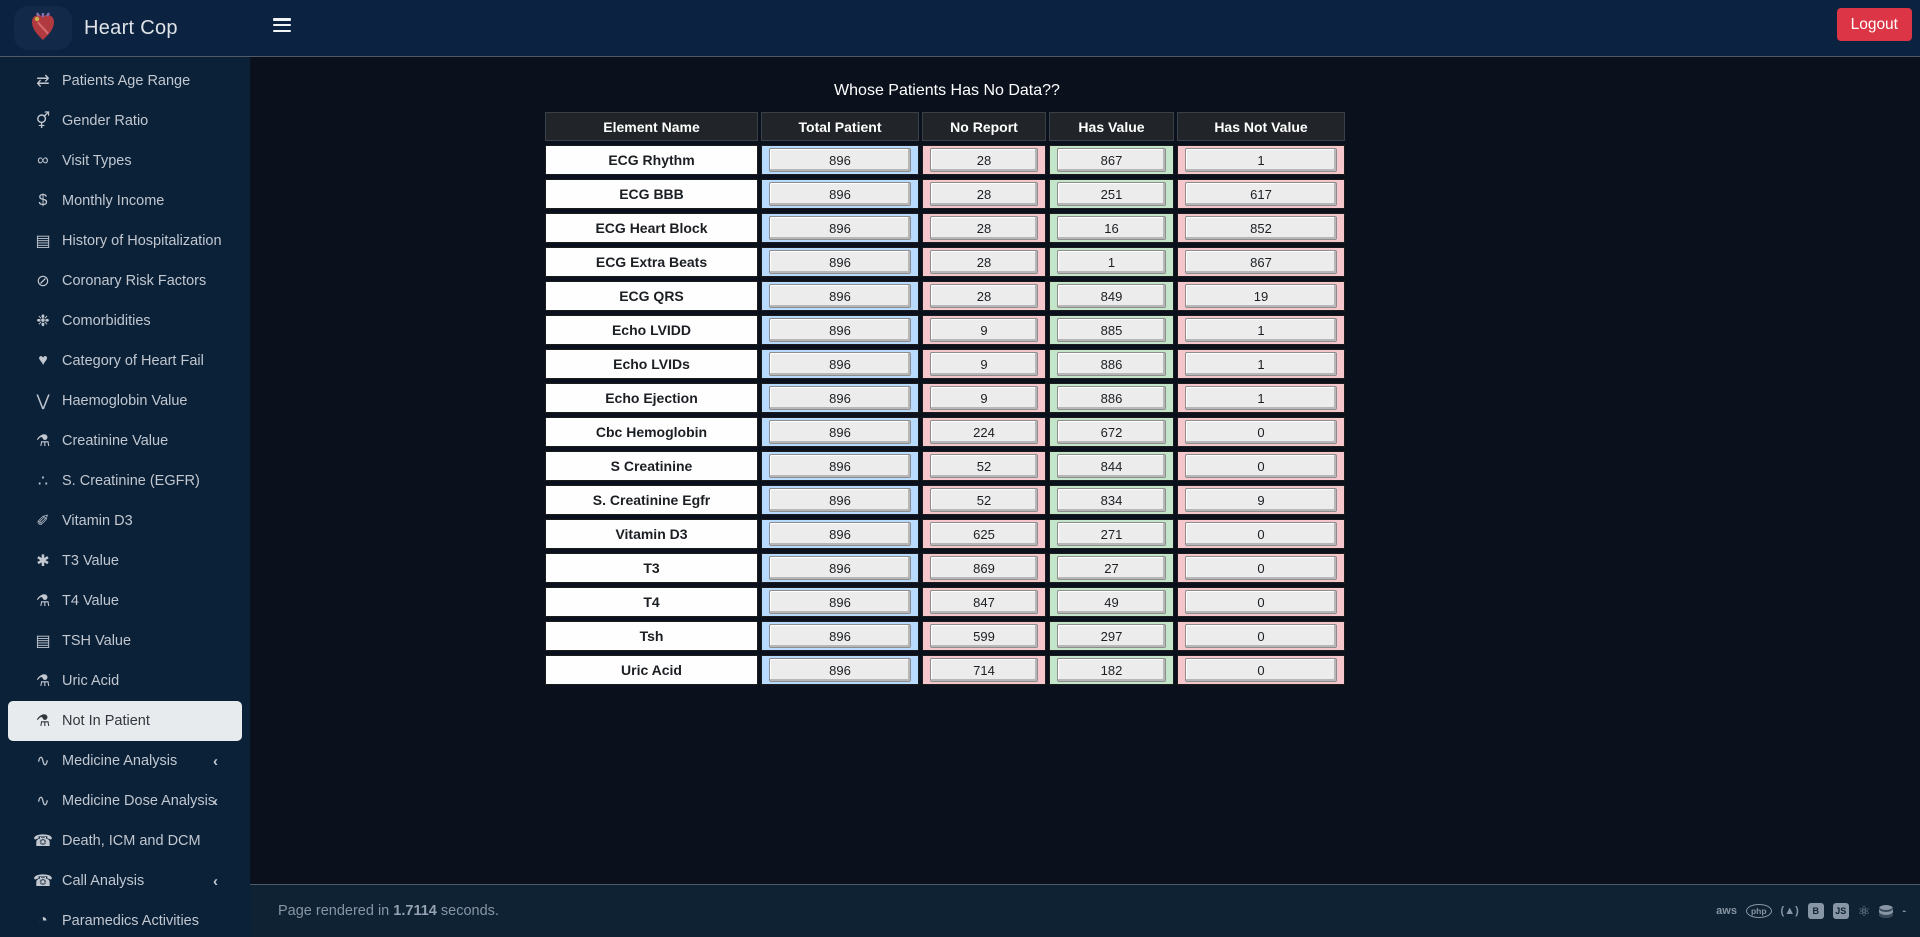  What do you see at coordinates (125, 919) in the screenshot?
I see `sidebar-item-paramedics-activities: ◔ Paramedics Activities` at bounding box center [125, 919].